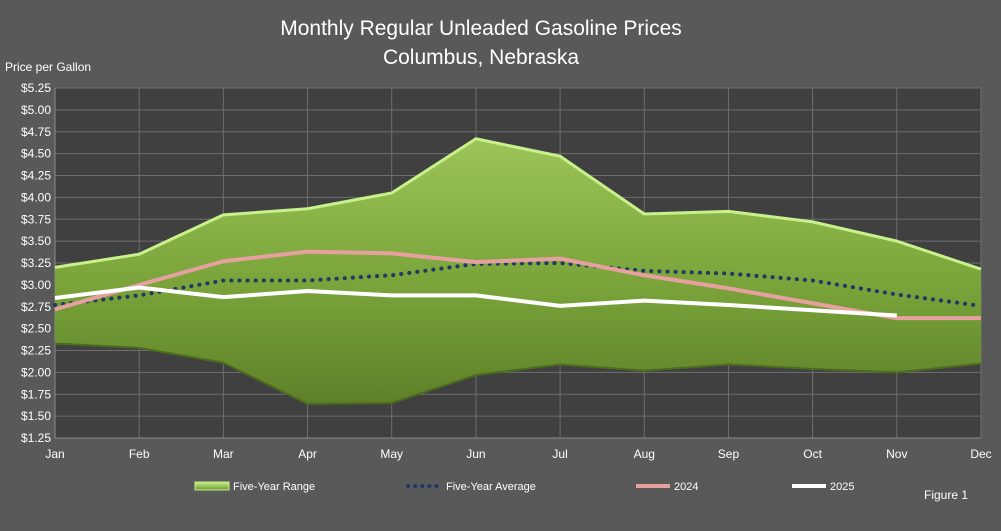 This screenshot has width=1001, height=531. Describe the element at coordinates (559, 454) in the screenshot. I see `x-tick-label: Jul` at that location.